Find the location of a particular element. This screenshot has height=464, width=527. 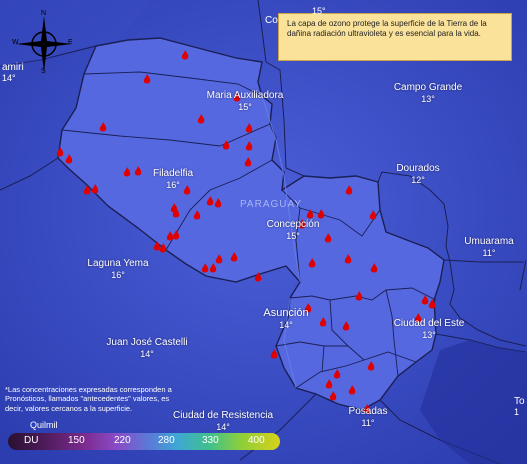

compass-rose: N S E W is located at coordinates (44, 43).